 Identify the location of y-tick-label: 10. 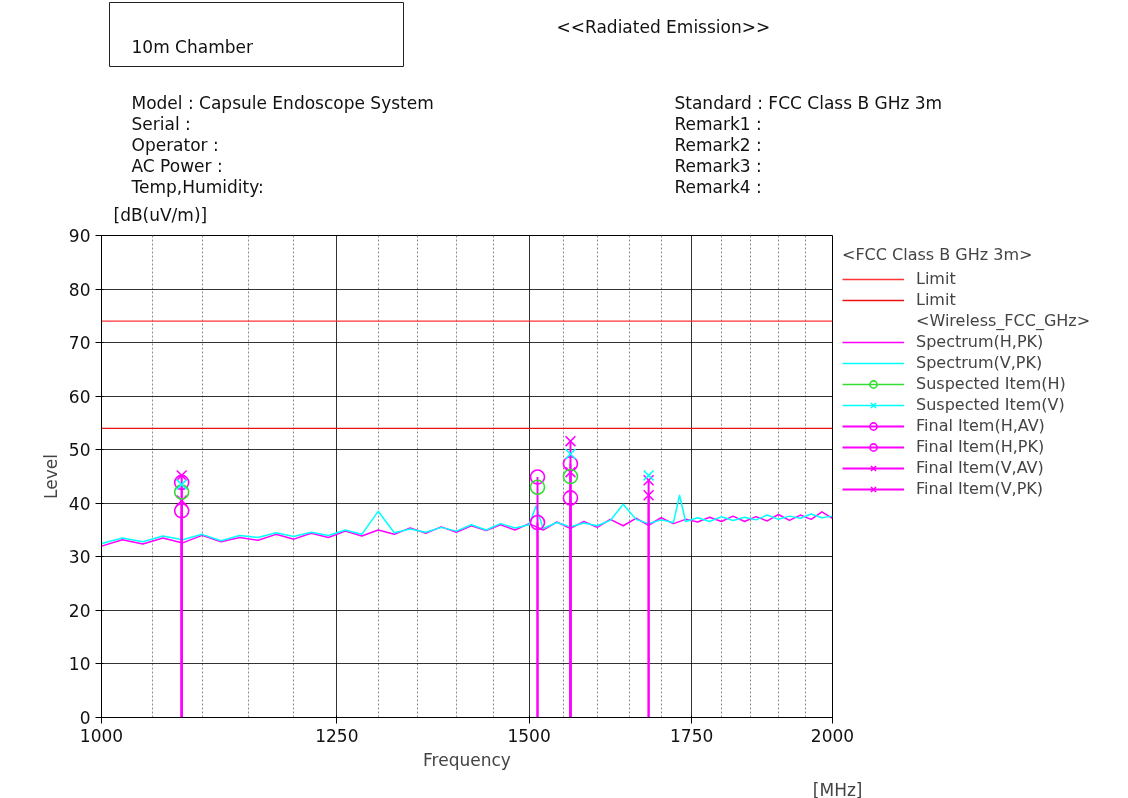
(79, 664).